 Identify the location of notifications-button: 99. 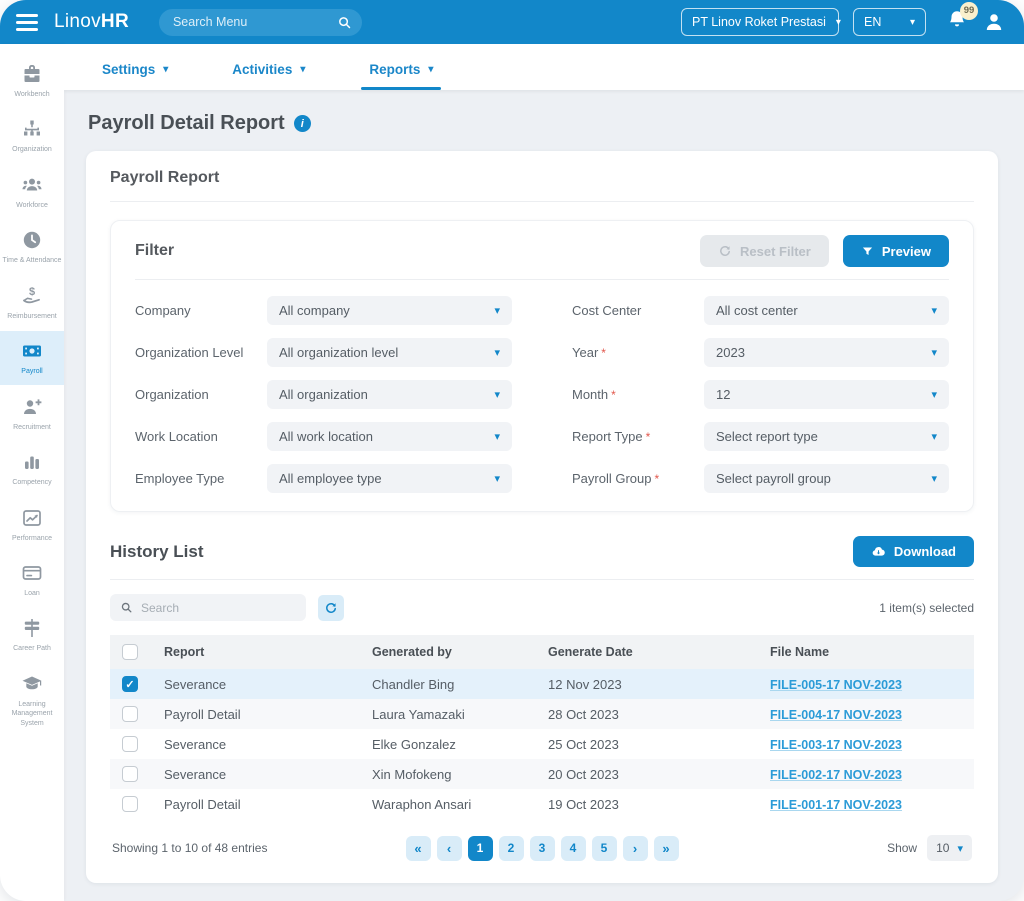
(962, 18).